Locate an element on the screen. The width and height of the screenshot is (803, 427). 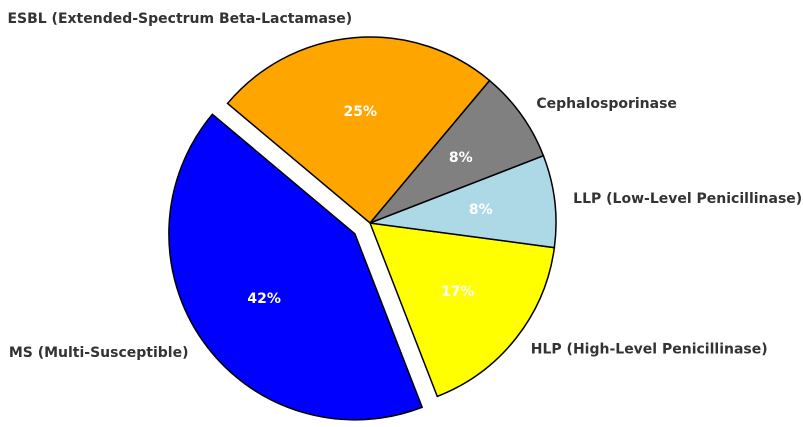
slice-label: ESBL (Extended-Spectrum Beta-Lactamase) is located at coordinates (179, 19).